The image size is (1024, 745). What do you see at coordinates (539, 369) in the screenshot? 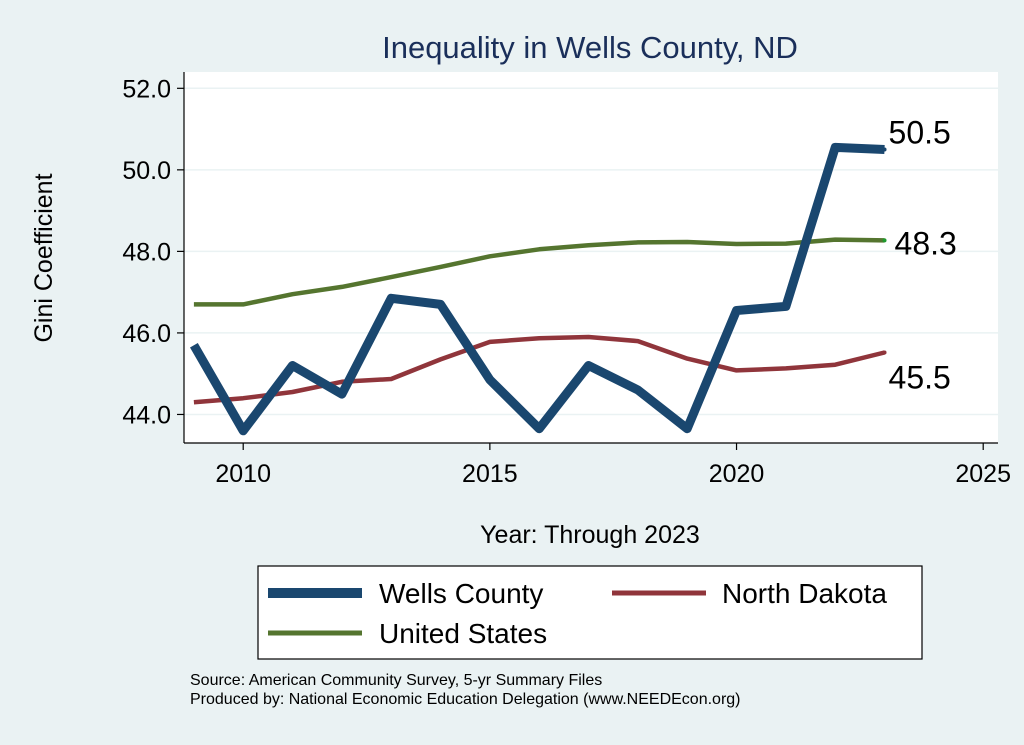
I see `series-line-north-dakota` at bounding box center [539, 369].